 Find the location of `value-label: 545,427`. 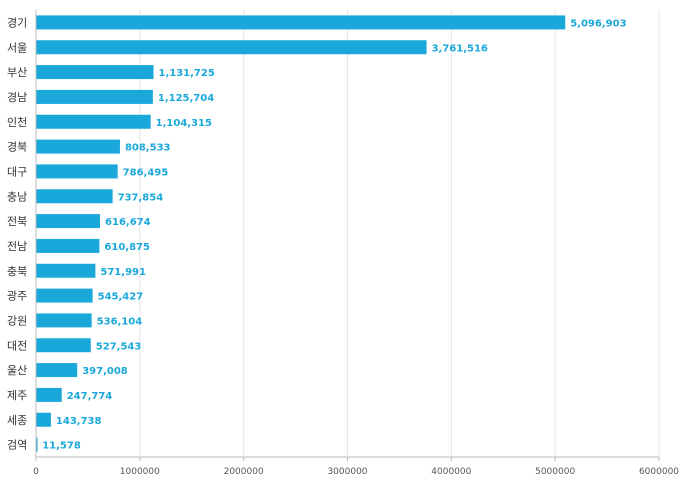

value-label: 545,427 is located at coordinates (121, 297).